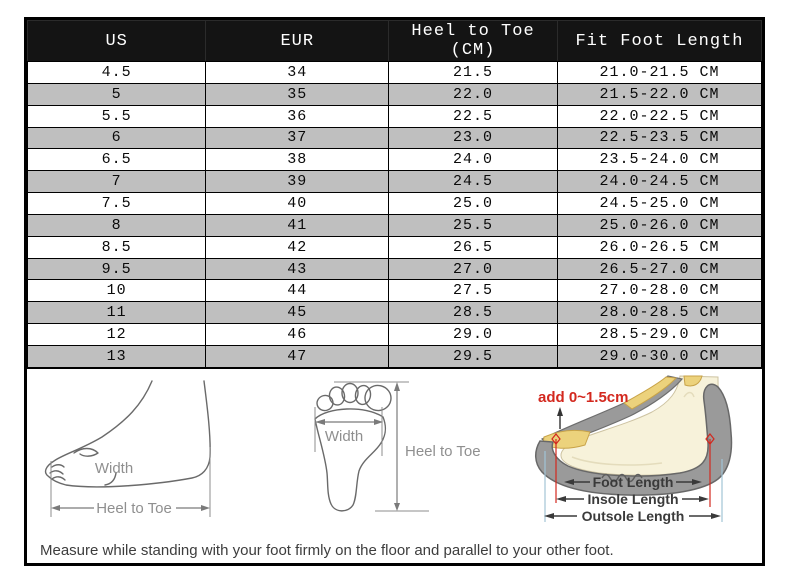 This screenshot has width=790, height=586. Describe the element at coordinates (297, 160) in the screenshot. I see `table-cell: 38` at that location.